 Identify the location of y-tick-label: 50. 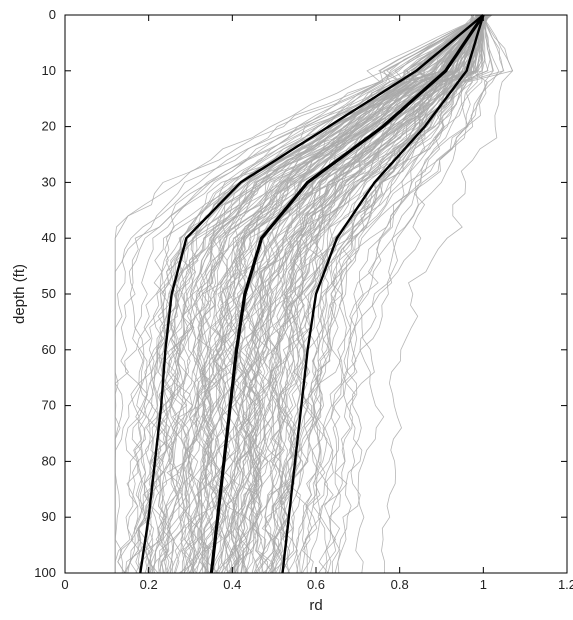
(49, 293).